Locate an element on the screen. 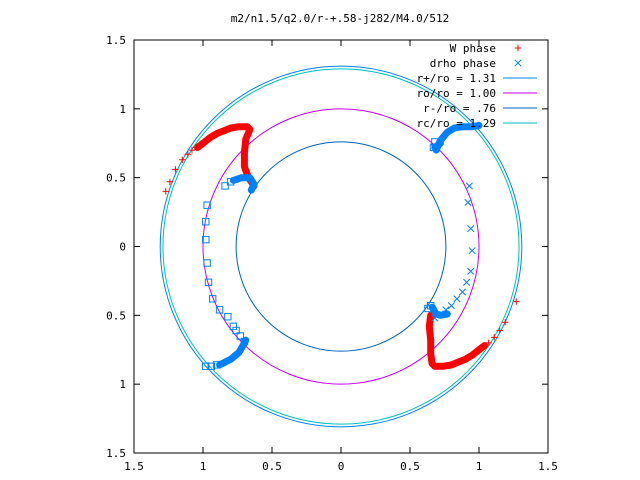 This screenshot has width=640, height=480. x-tick-label-6: 1.5 is located at coordinates (548, 466).